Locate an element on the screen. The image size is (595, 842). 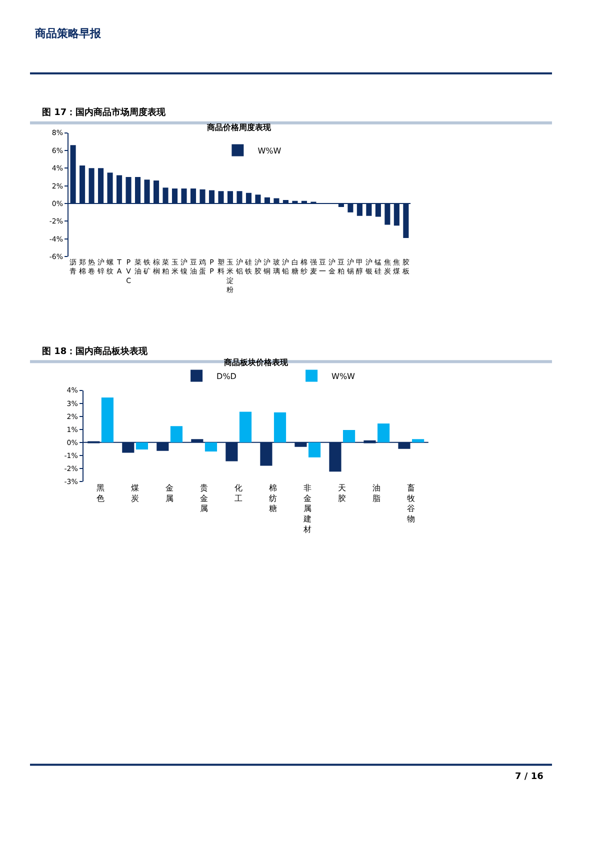
x-tick-label: 畜牧谷物 is located at coordinates (411, 503).